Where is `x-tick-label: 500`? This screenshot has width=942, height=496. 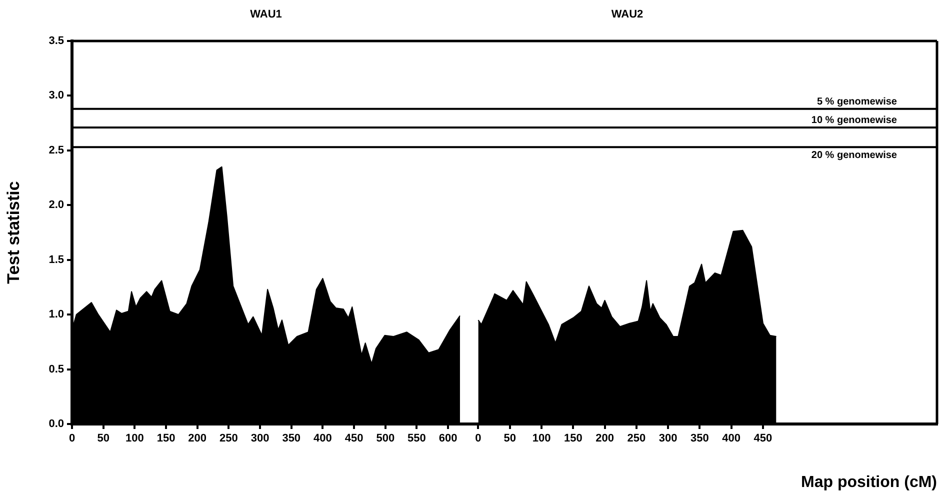 x-tick-label: 500 is located at coordinates (385, 438).